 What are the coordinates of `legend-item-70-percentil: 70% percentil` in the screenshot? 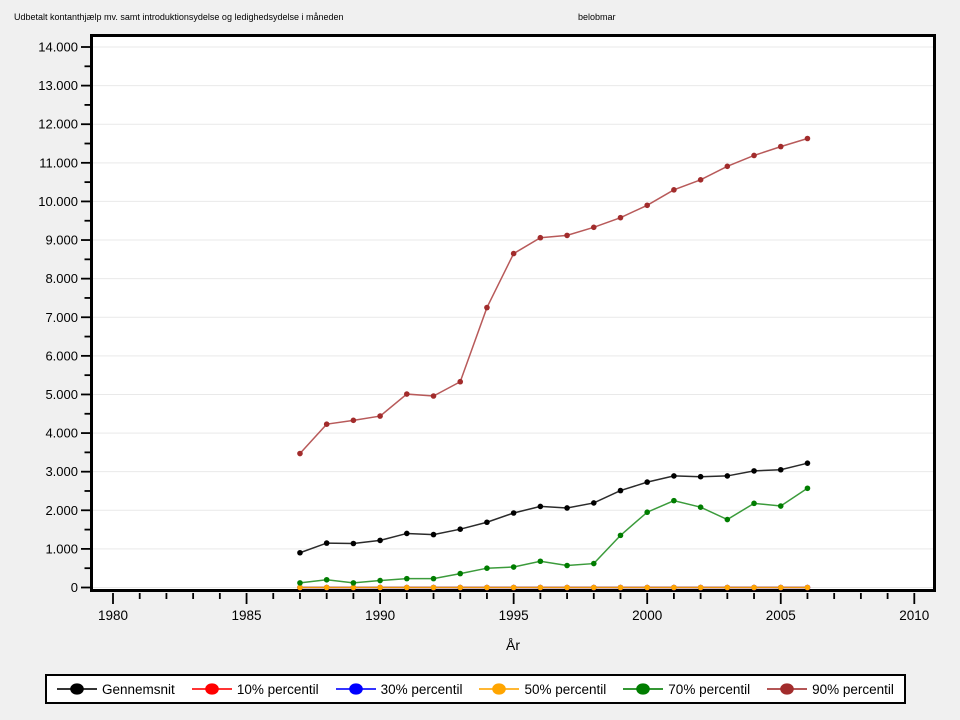 It's located at (686, 689).